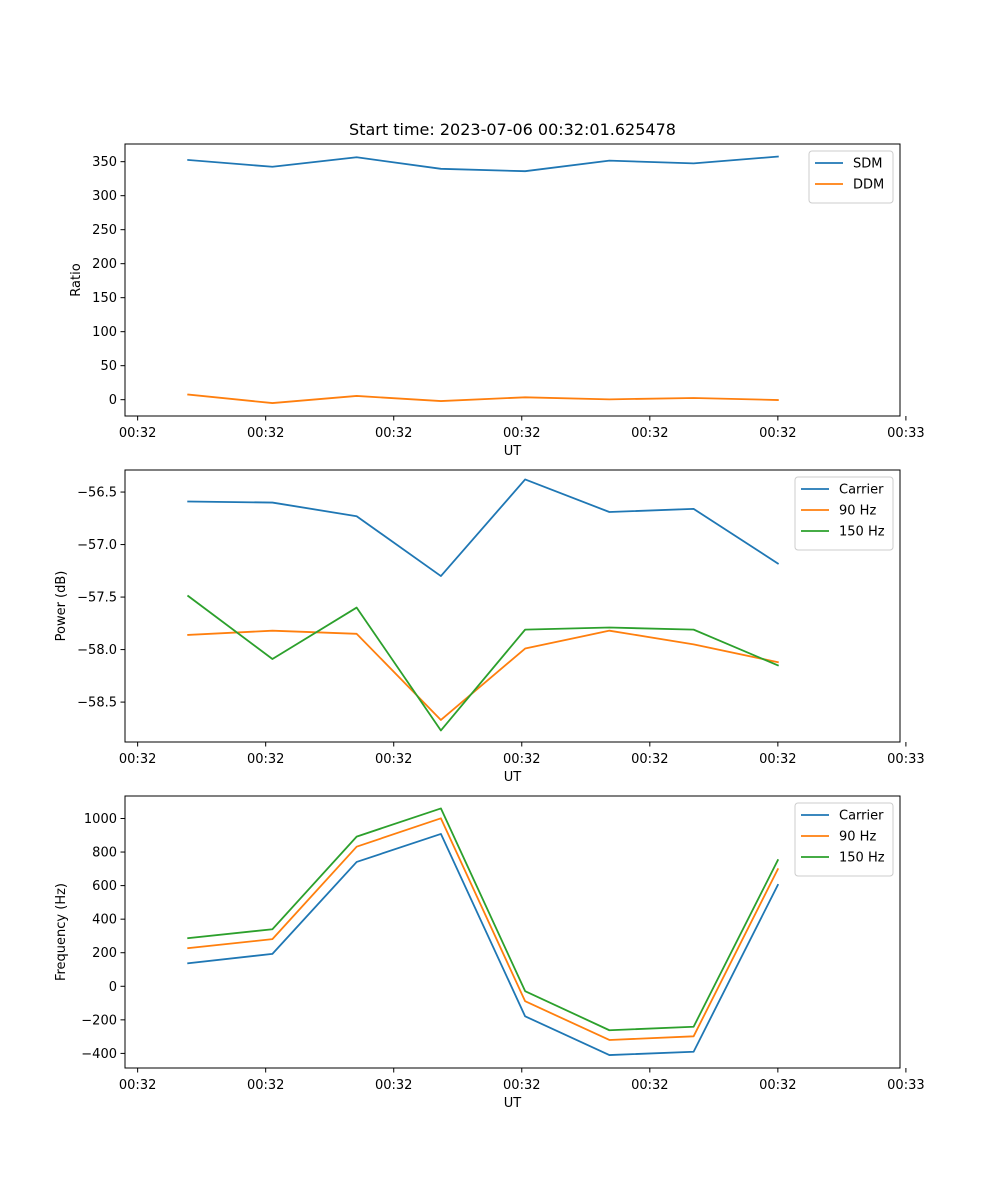  Describe the element at coordinates (97, 650) in the screenshot. I see `y-tick-label: −58.0` at that location.